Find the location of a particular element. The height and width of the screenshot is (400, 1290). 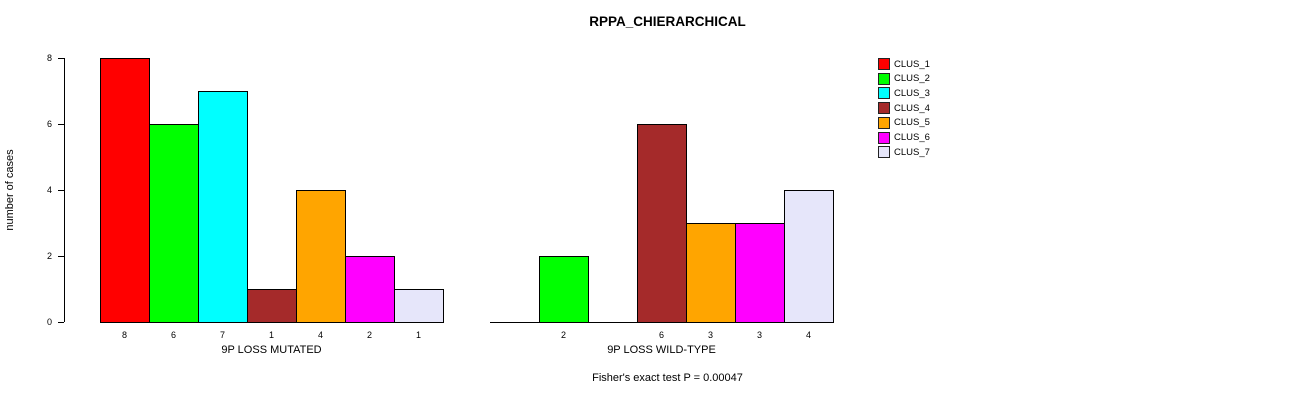

legend-item: CLUS_2 is located at coordinates (904, 78).